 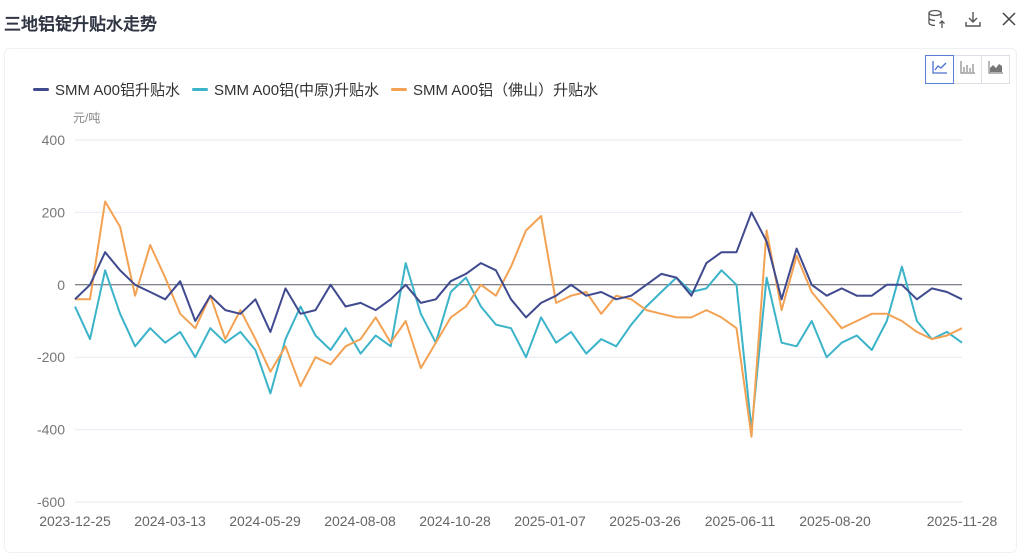 I want to click on line-chart-icon, so click(x=939, y=69).